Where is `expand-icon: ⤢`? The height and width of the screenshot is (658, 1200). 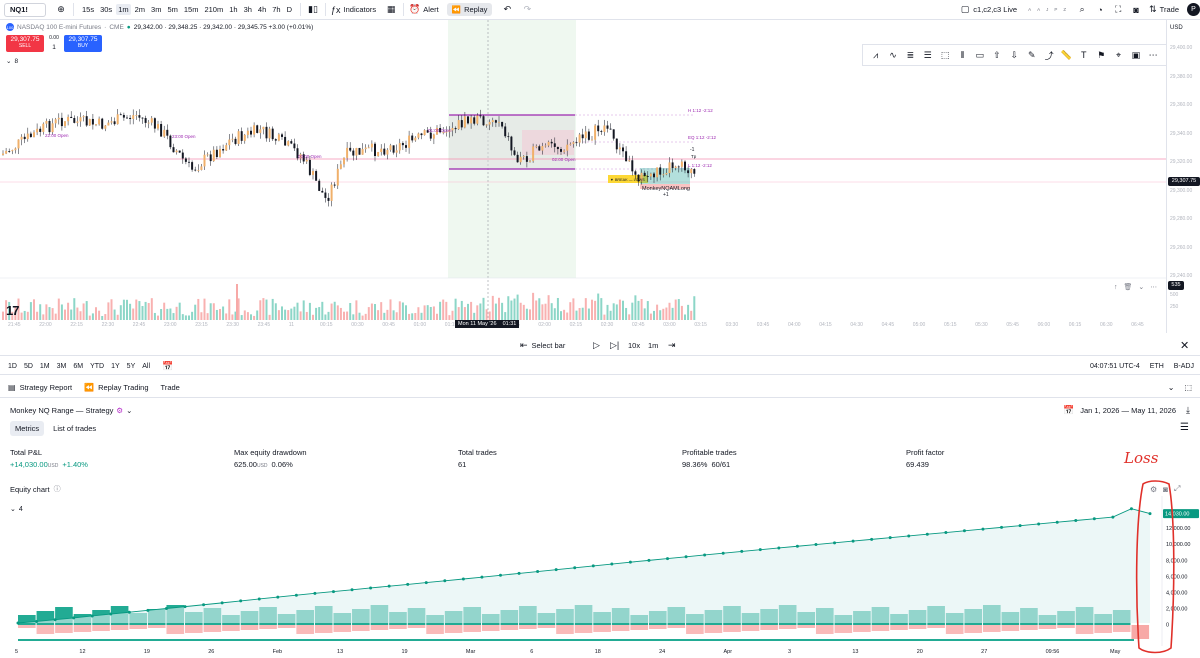 expand-icon: ⤢ is located at coordinates (1177, 488).